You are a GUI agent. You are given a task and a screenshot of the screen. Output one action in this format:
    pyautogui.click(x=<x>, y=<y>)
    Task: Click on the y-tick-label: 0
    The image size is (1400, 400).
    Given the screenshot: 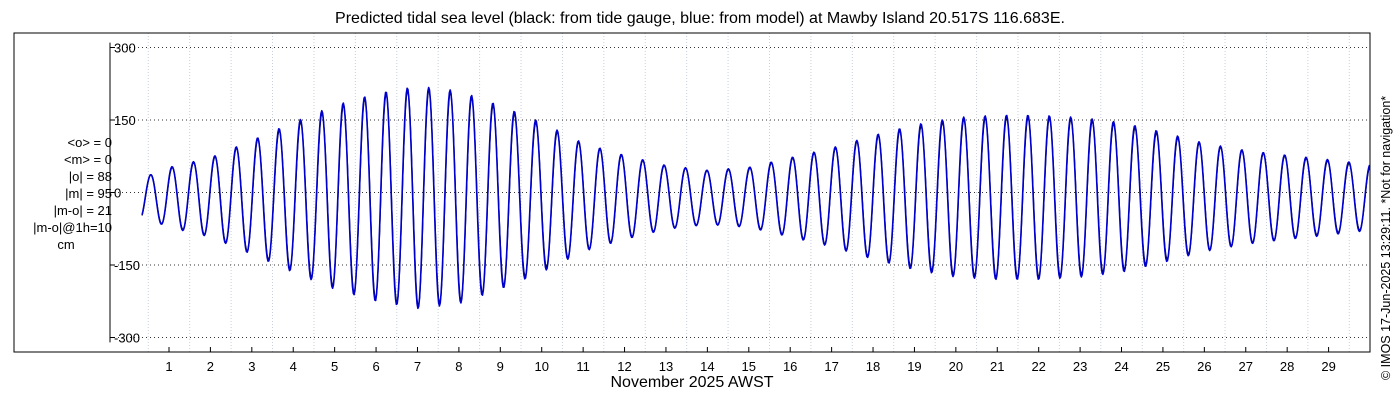 What is the action you would take?
    pyautogui.click(x=117, y=193)
    